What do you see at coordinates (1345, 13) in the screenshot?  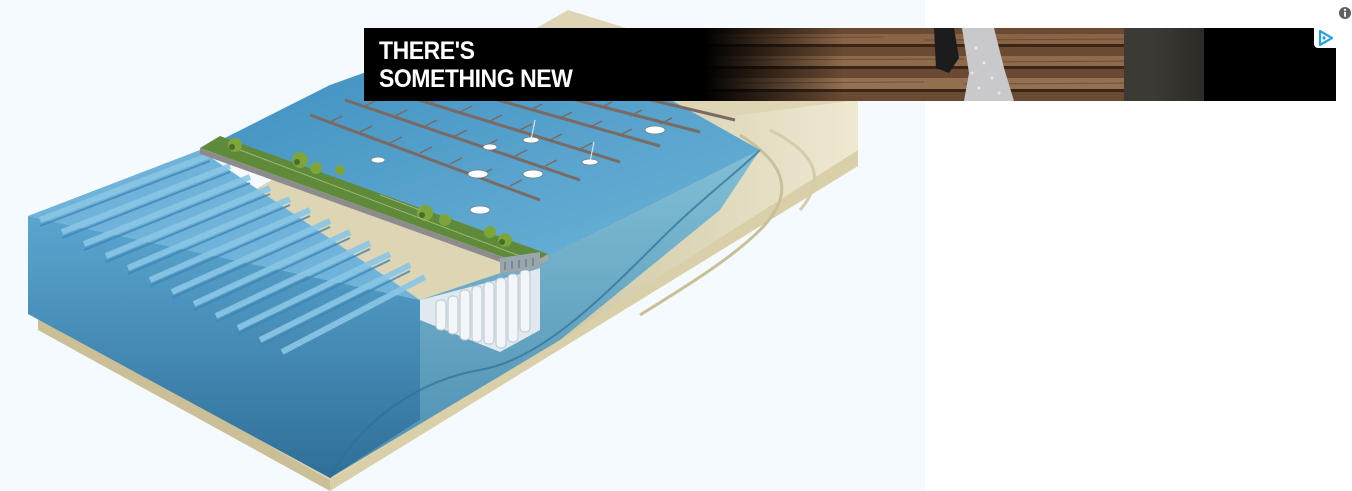 I see `info-icon` at bounding box center [1345, 13].